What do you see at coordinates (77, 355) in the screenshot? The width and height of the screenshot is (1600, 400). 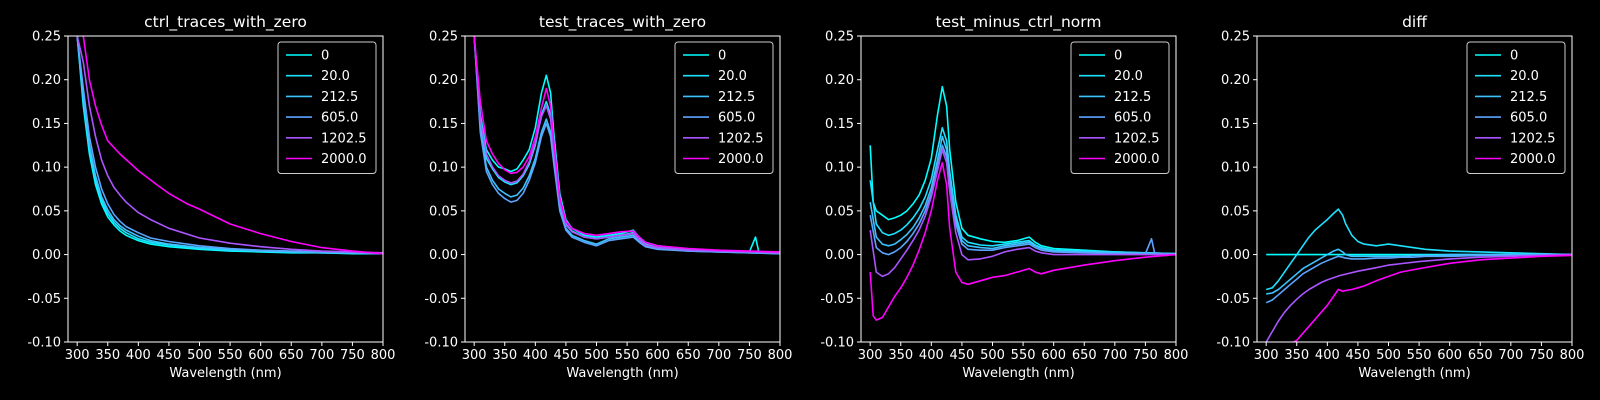 I see `x-tick-label: 300` at bounding box center [77, 355].